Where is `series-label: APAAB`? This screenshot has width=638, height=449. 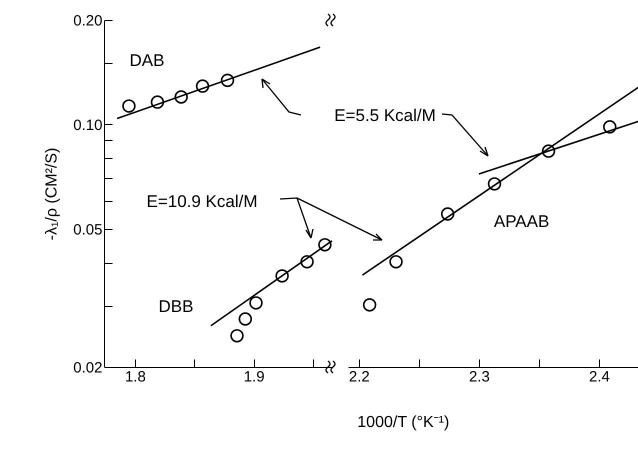 series-label: APAAB is located at coordinates (522, 221).